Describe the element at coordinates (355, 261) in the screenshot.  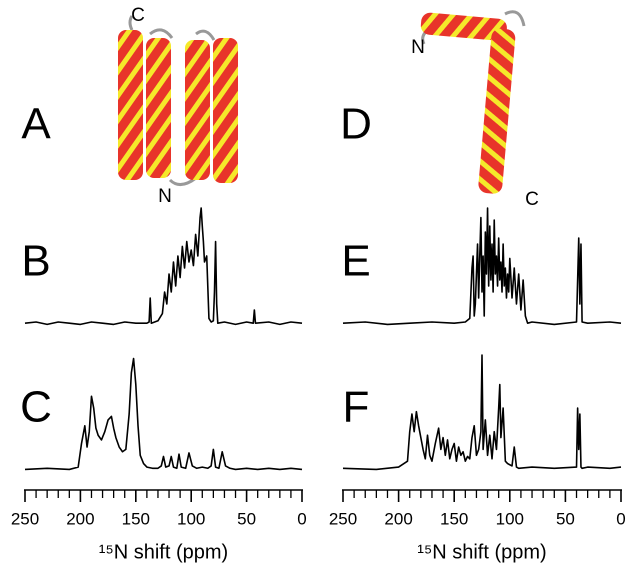
I see `panel-label: E` at that location.